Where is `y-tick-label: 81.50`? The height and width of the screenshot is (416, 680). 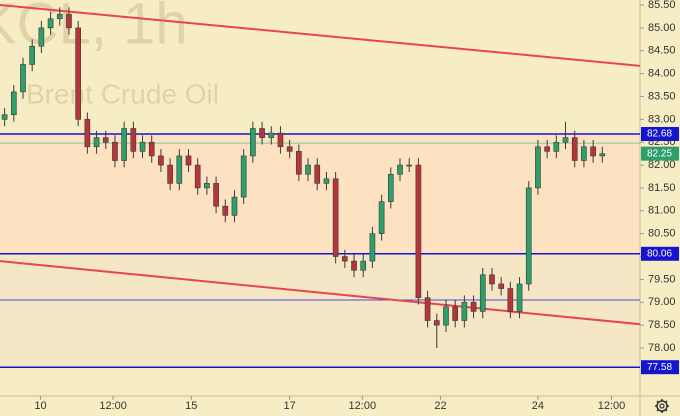
y-tick-label: 81.50 is located at coordinates (662, 188).